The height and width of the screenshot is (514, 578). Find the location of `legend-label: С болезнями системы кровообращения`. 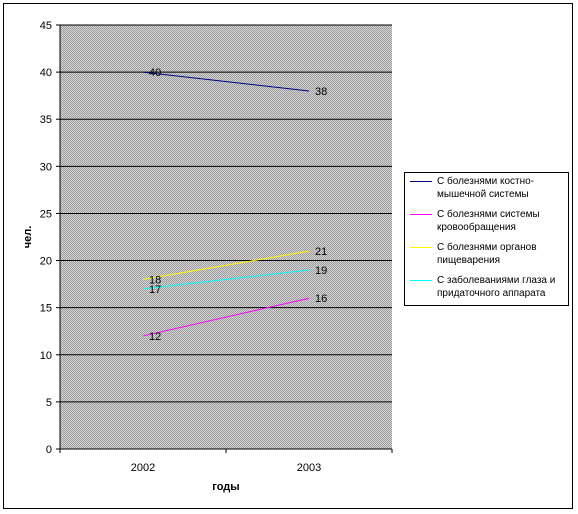

legend-label: С болезнями системы кровообращения is located at coordinates (488, 221).